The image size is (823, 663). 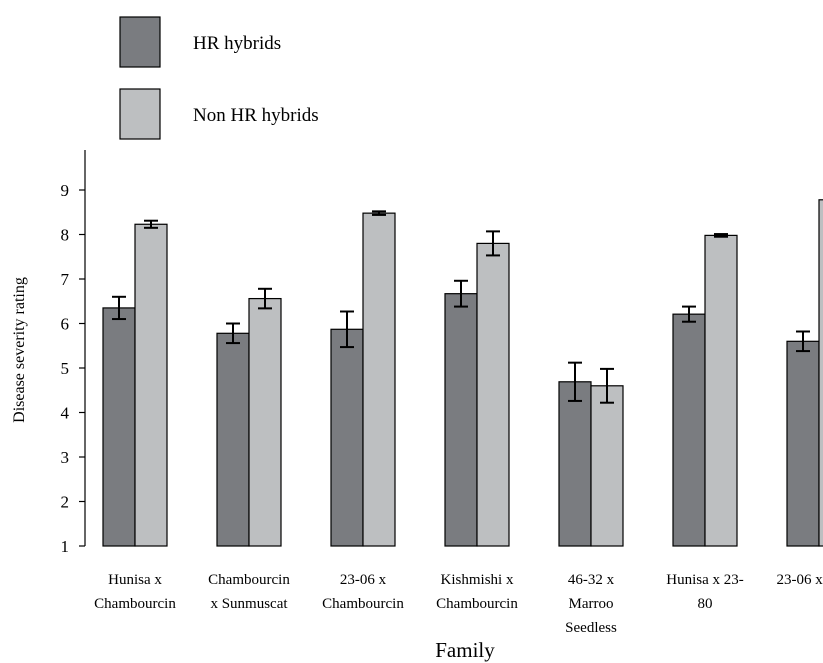 I want to click on y-axis-label: Disease severity rating, so click(x=19, y=350).